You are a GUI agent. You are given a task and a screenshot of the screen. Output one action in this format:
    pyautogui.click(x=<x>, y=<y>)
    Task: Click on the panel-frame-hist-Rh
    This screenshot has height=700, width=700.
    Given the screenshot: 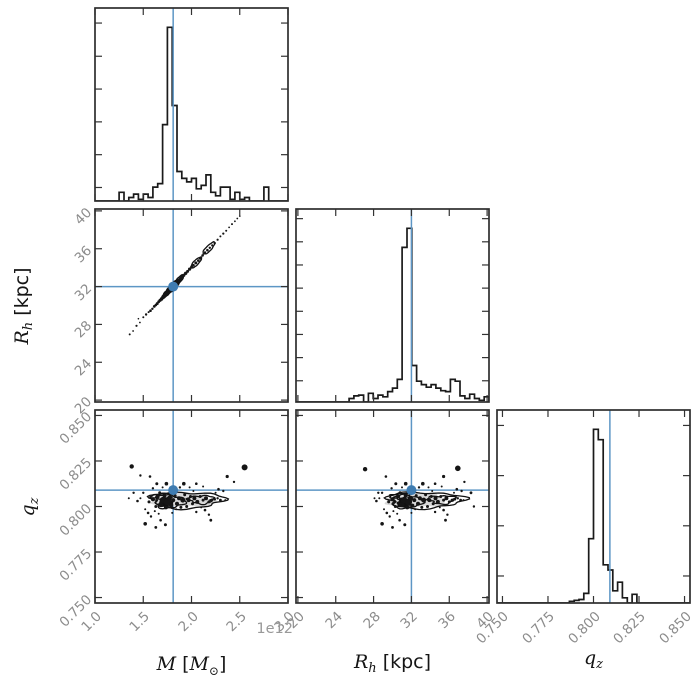 What is the action you would take?
    pyautogui.click(x=392, y=305)
    